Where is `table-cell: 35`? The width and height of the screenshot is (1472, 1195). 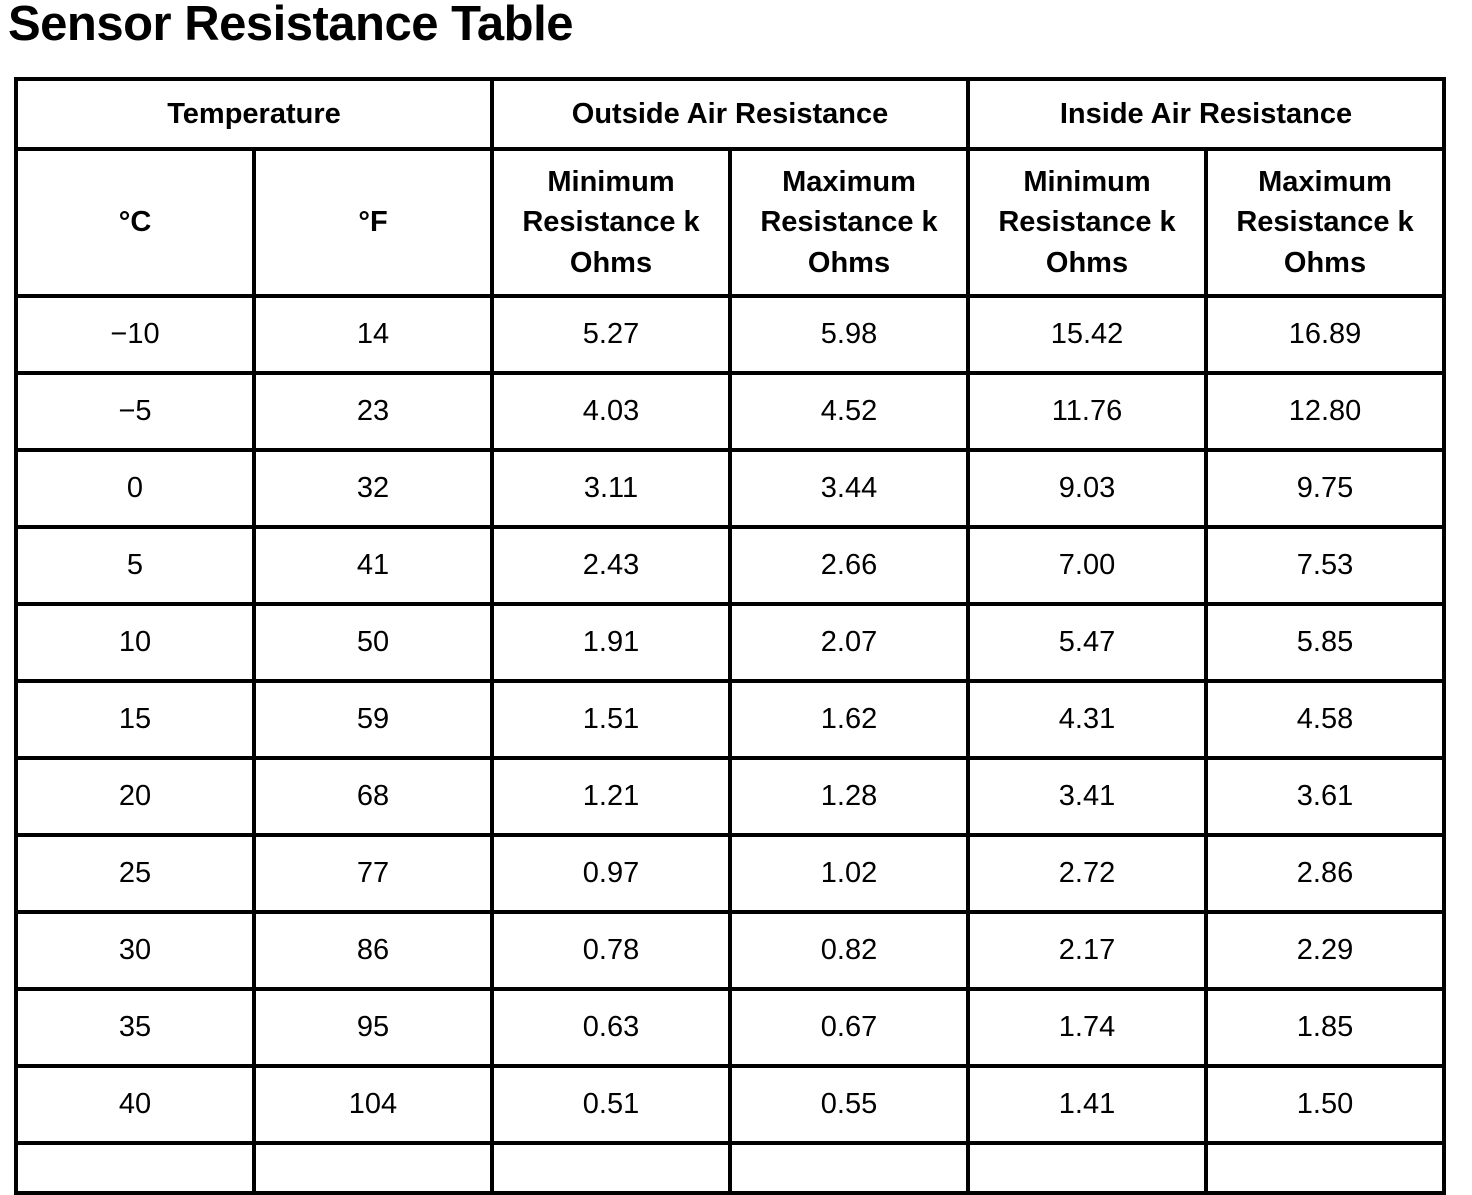
table-cell: 35 is located at coordinates (135, 1027).